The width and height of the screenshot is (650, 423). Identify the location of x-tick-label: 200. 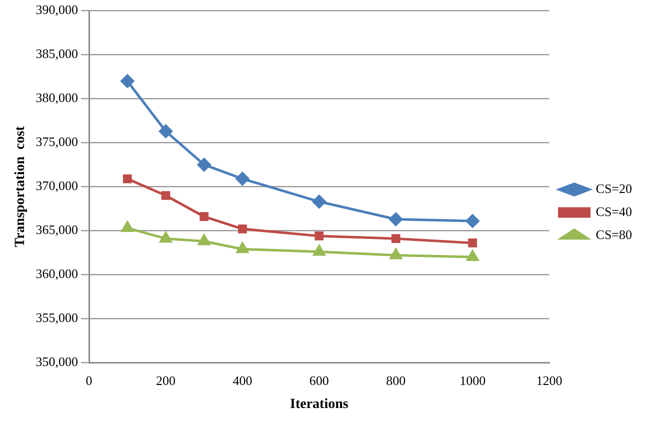
(166, 380).